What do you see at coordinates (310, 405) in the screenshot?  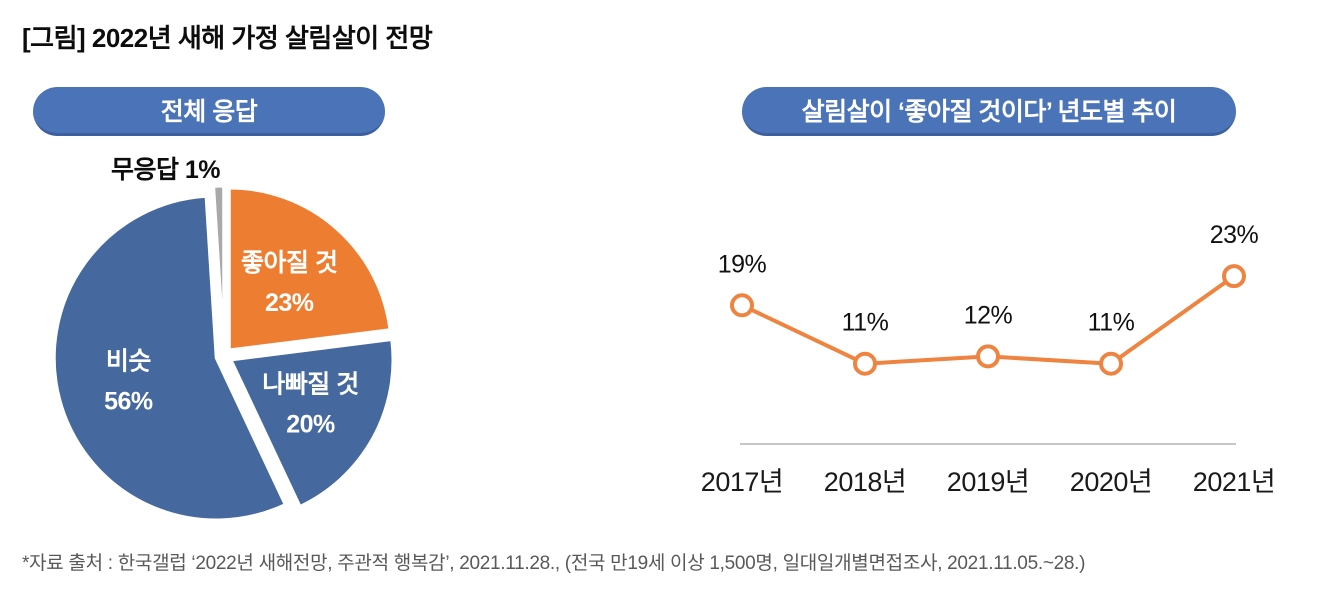 I see `pie-slice-label-1: 나빠질 것 20%` at bounding box center [310, 405].